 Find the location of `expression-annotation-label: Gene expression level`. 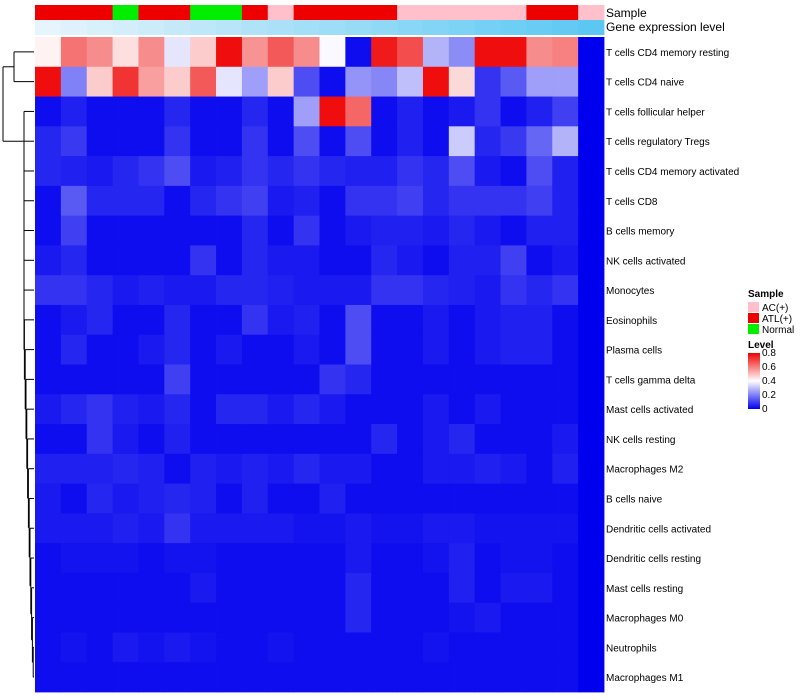

expression-annotation-label: Gene expression level is located at coordinates (665, 27).